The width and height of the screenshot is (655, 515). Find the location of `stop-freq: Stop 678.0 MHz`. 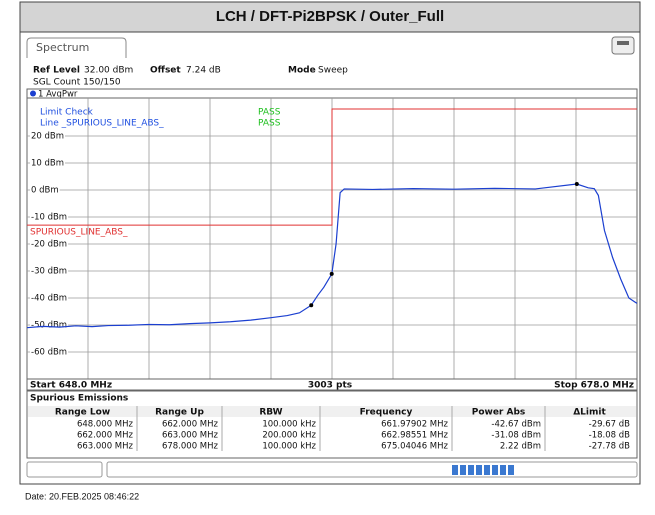

stop-freq: Stop 678.0 MHz is located at coordinates (594, 386).